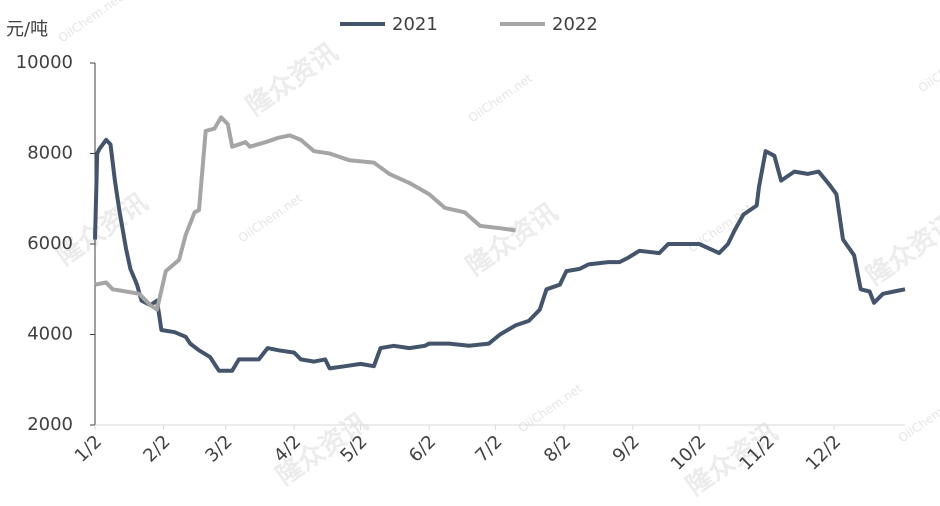 The height and width of the screenshot is (506, 940). I want to click on x-tick-label: 8/2, so click(557, 448).